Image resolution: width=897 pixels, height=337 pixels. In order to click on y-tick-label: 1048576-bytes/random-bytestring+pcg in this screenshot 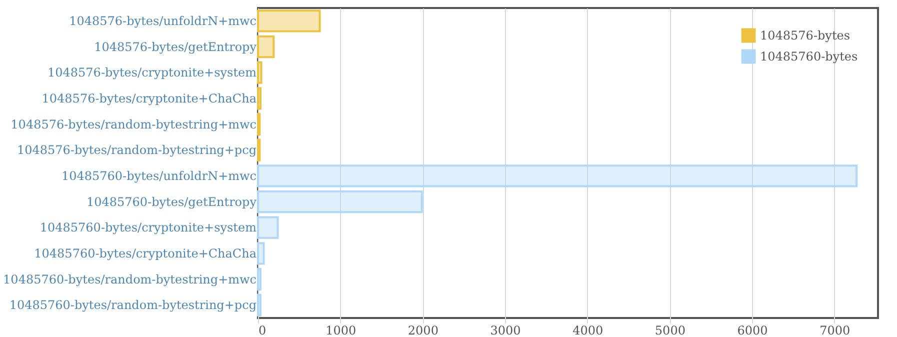, I will do `click(136, 150)`.